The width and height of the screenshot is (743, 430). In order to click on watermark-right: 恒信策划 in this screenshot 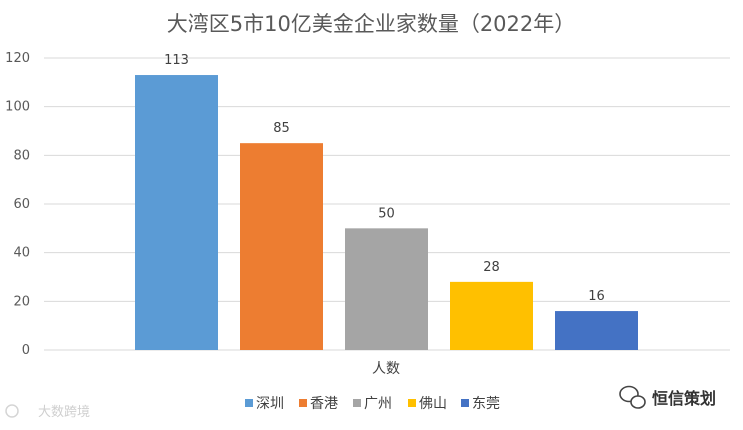, I will do `click(667, 397)`.